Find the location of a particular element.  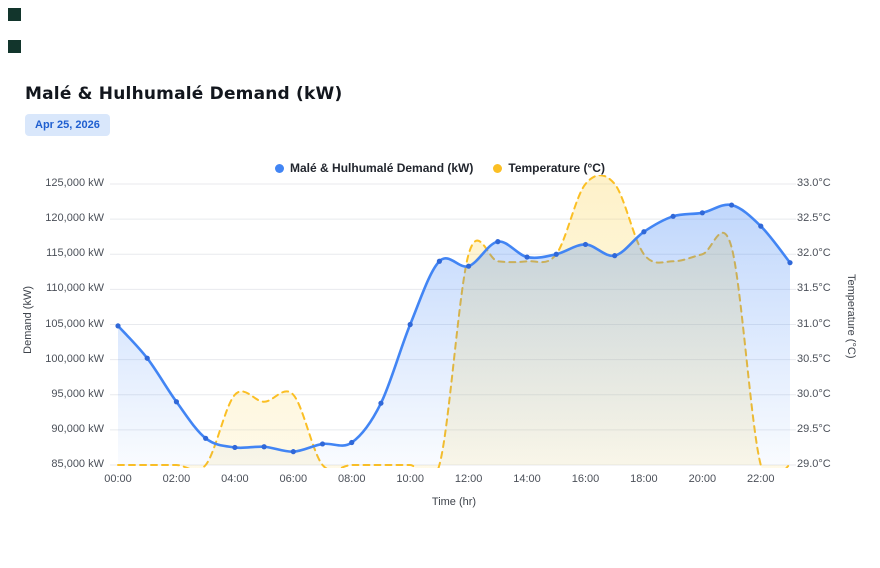

y-axis-right-tick-label: 29.5°C is located at coordinates (814, 428).